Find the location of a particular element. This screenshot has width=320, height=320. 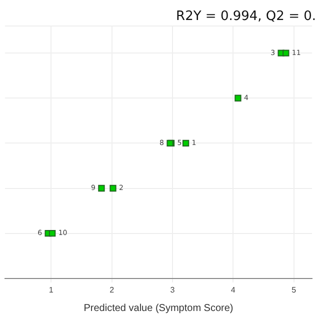

text: R2Y = 0.994, Q2 = 0. is located at coordinates (246, 16).